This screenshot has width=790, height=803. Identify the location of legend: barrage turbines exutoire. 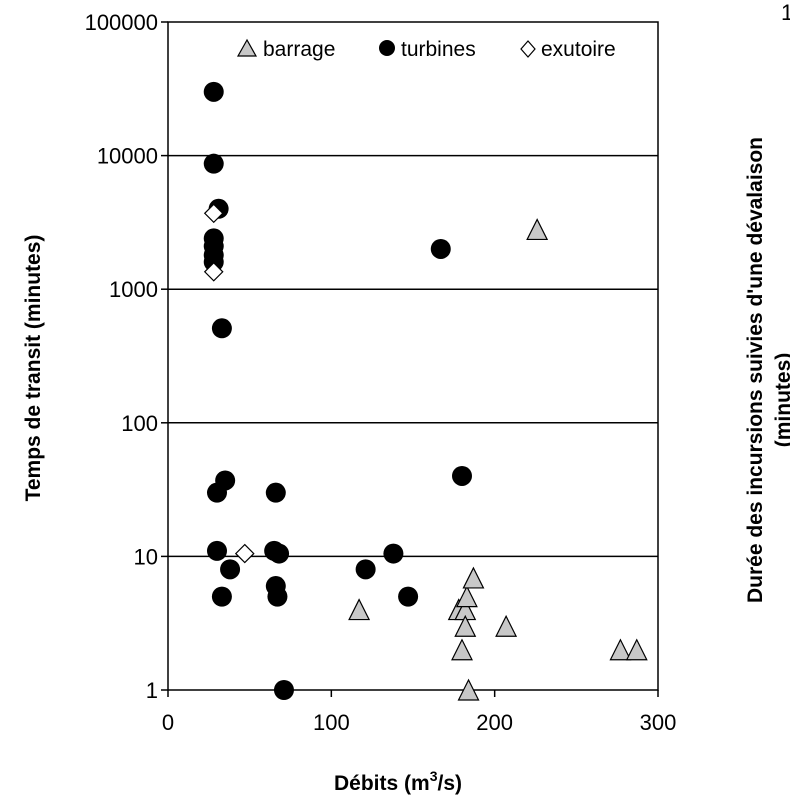
(426, 49).